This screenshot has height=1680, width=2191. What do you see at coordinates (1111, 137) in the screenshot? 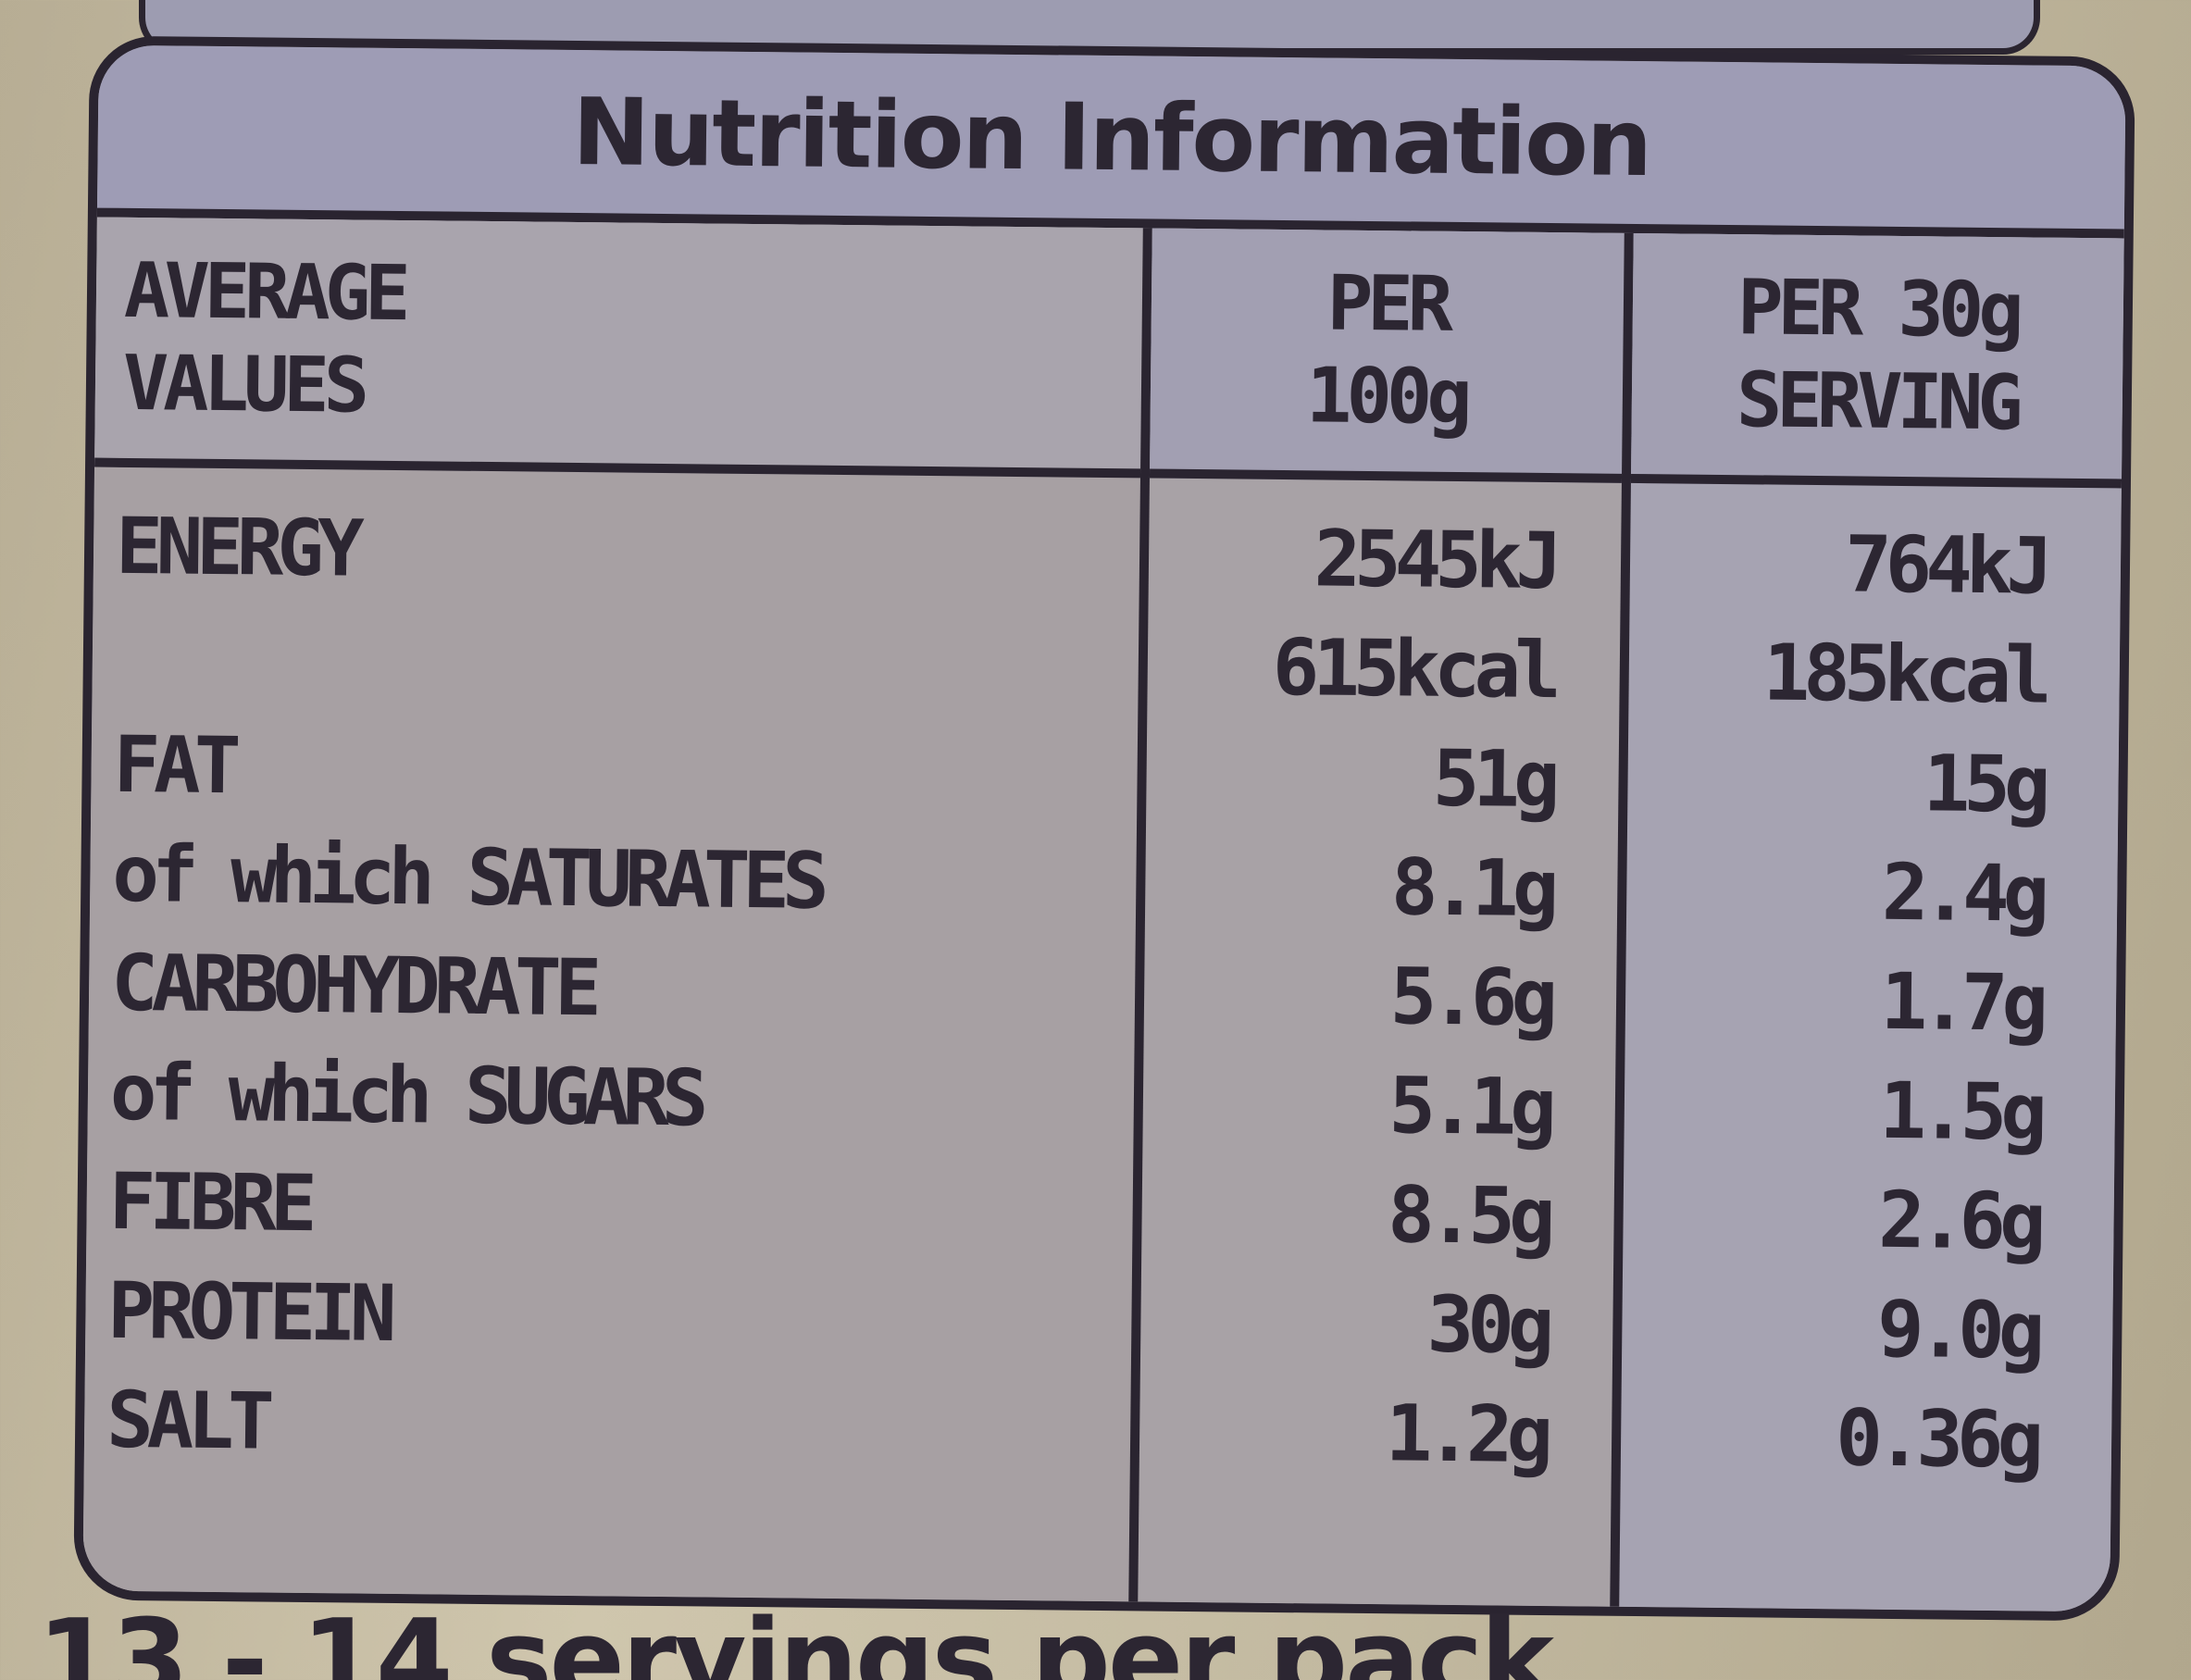
I see `label-title: Nutrition Information` at bounding box center [1111, 137].